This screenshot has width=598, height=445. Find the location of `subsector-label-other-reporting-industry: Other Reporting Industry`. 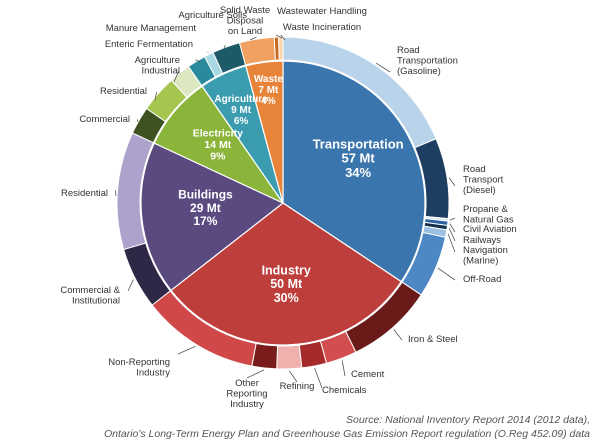

subsector-label-other-reporting-industry: Other Reporting Industry is located at coordinates (246, 394).